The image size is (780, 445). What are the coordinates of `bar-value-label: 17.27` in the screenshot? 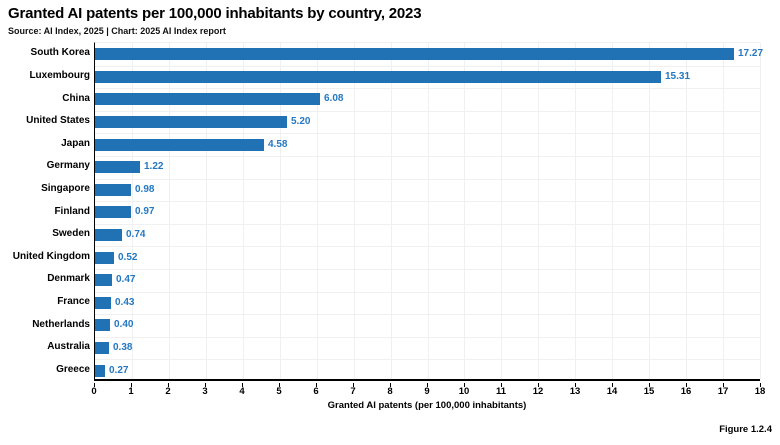 It's located at (751, 54).